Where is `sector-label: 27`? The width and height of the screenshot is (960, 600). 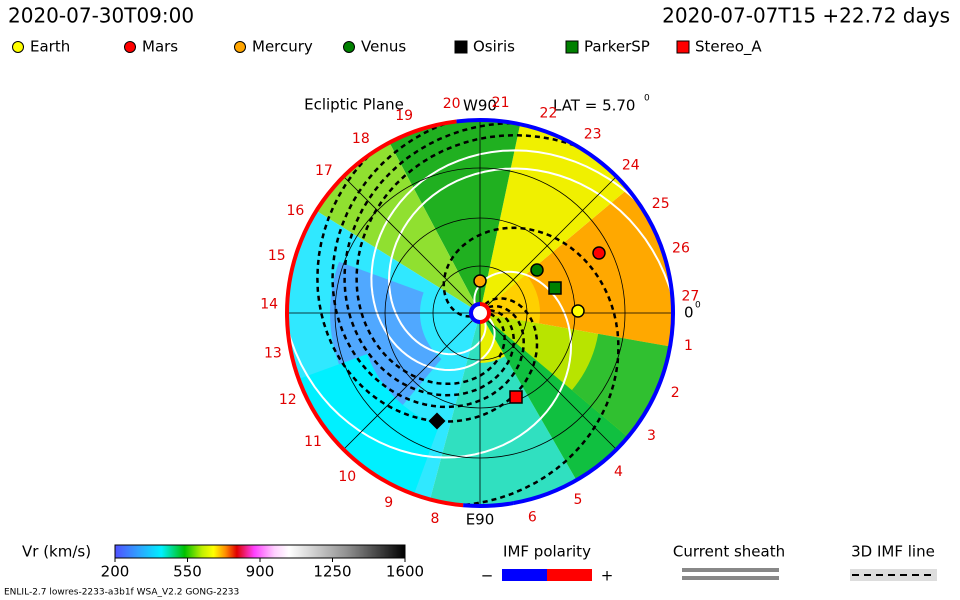
sector-label: 27 is located at coordinates (690, 297).